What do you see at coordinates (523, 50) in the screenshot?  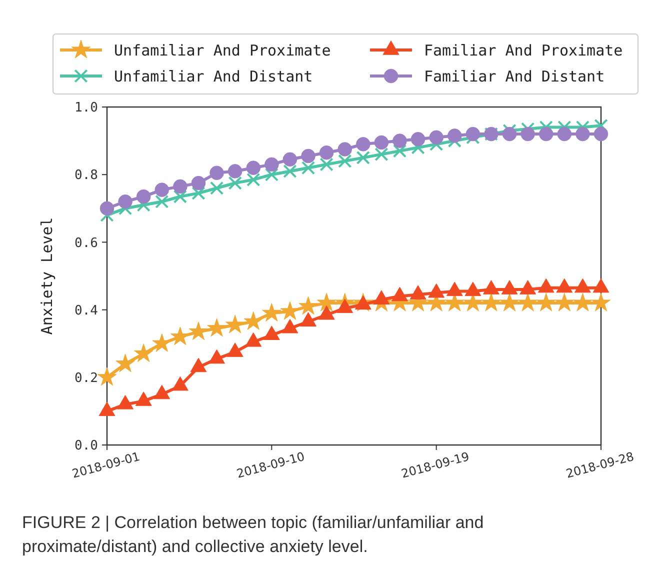 I see `legend-label: Familiar And Proximate` at bounding box center [523, 50].